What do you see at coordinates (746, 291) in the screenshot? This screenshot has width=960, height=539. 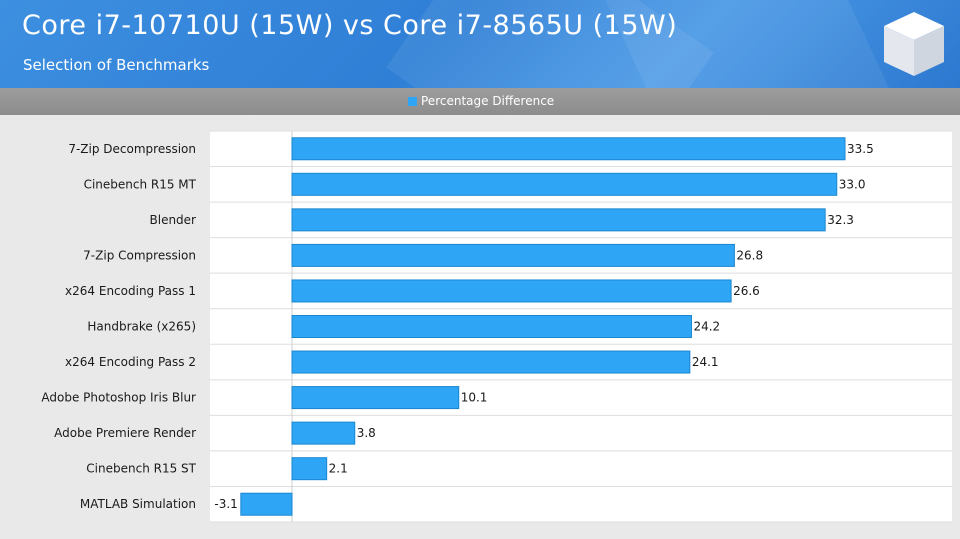 I see `data-label: 26.6` at bounding box center [746, 291].